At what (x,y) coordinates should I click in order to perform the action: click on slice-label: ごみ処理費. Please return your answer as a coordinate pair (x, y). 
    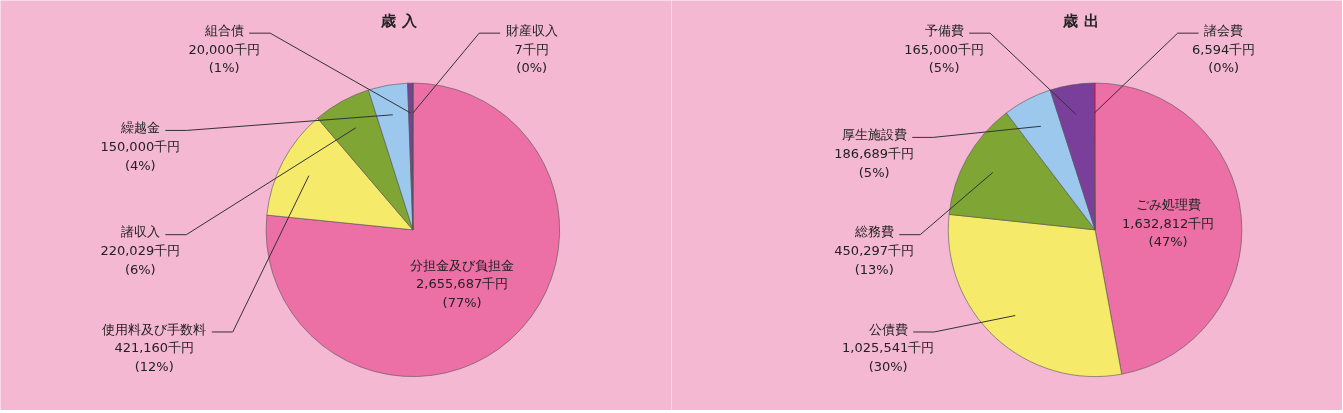
    Looking at the image, I should click on (1168, 204).